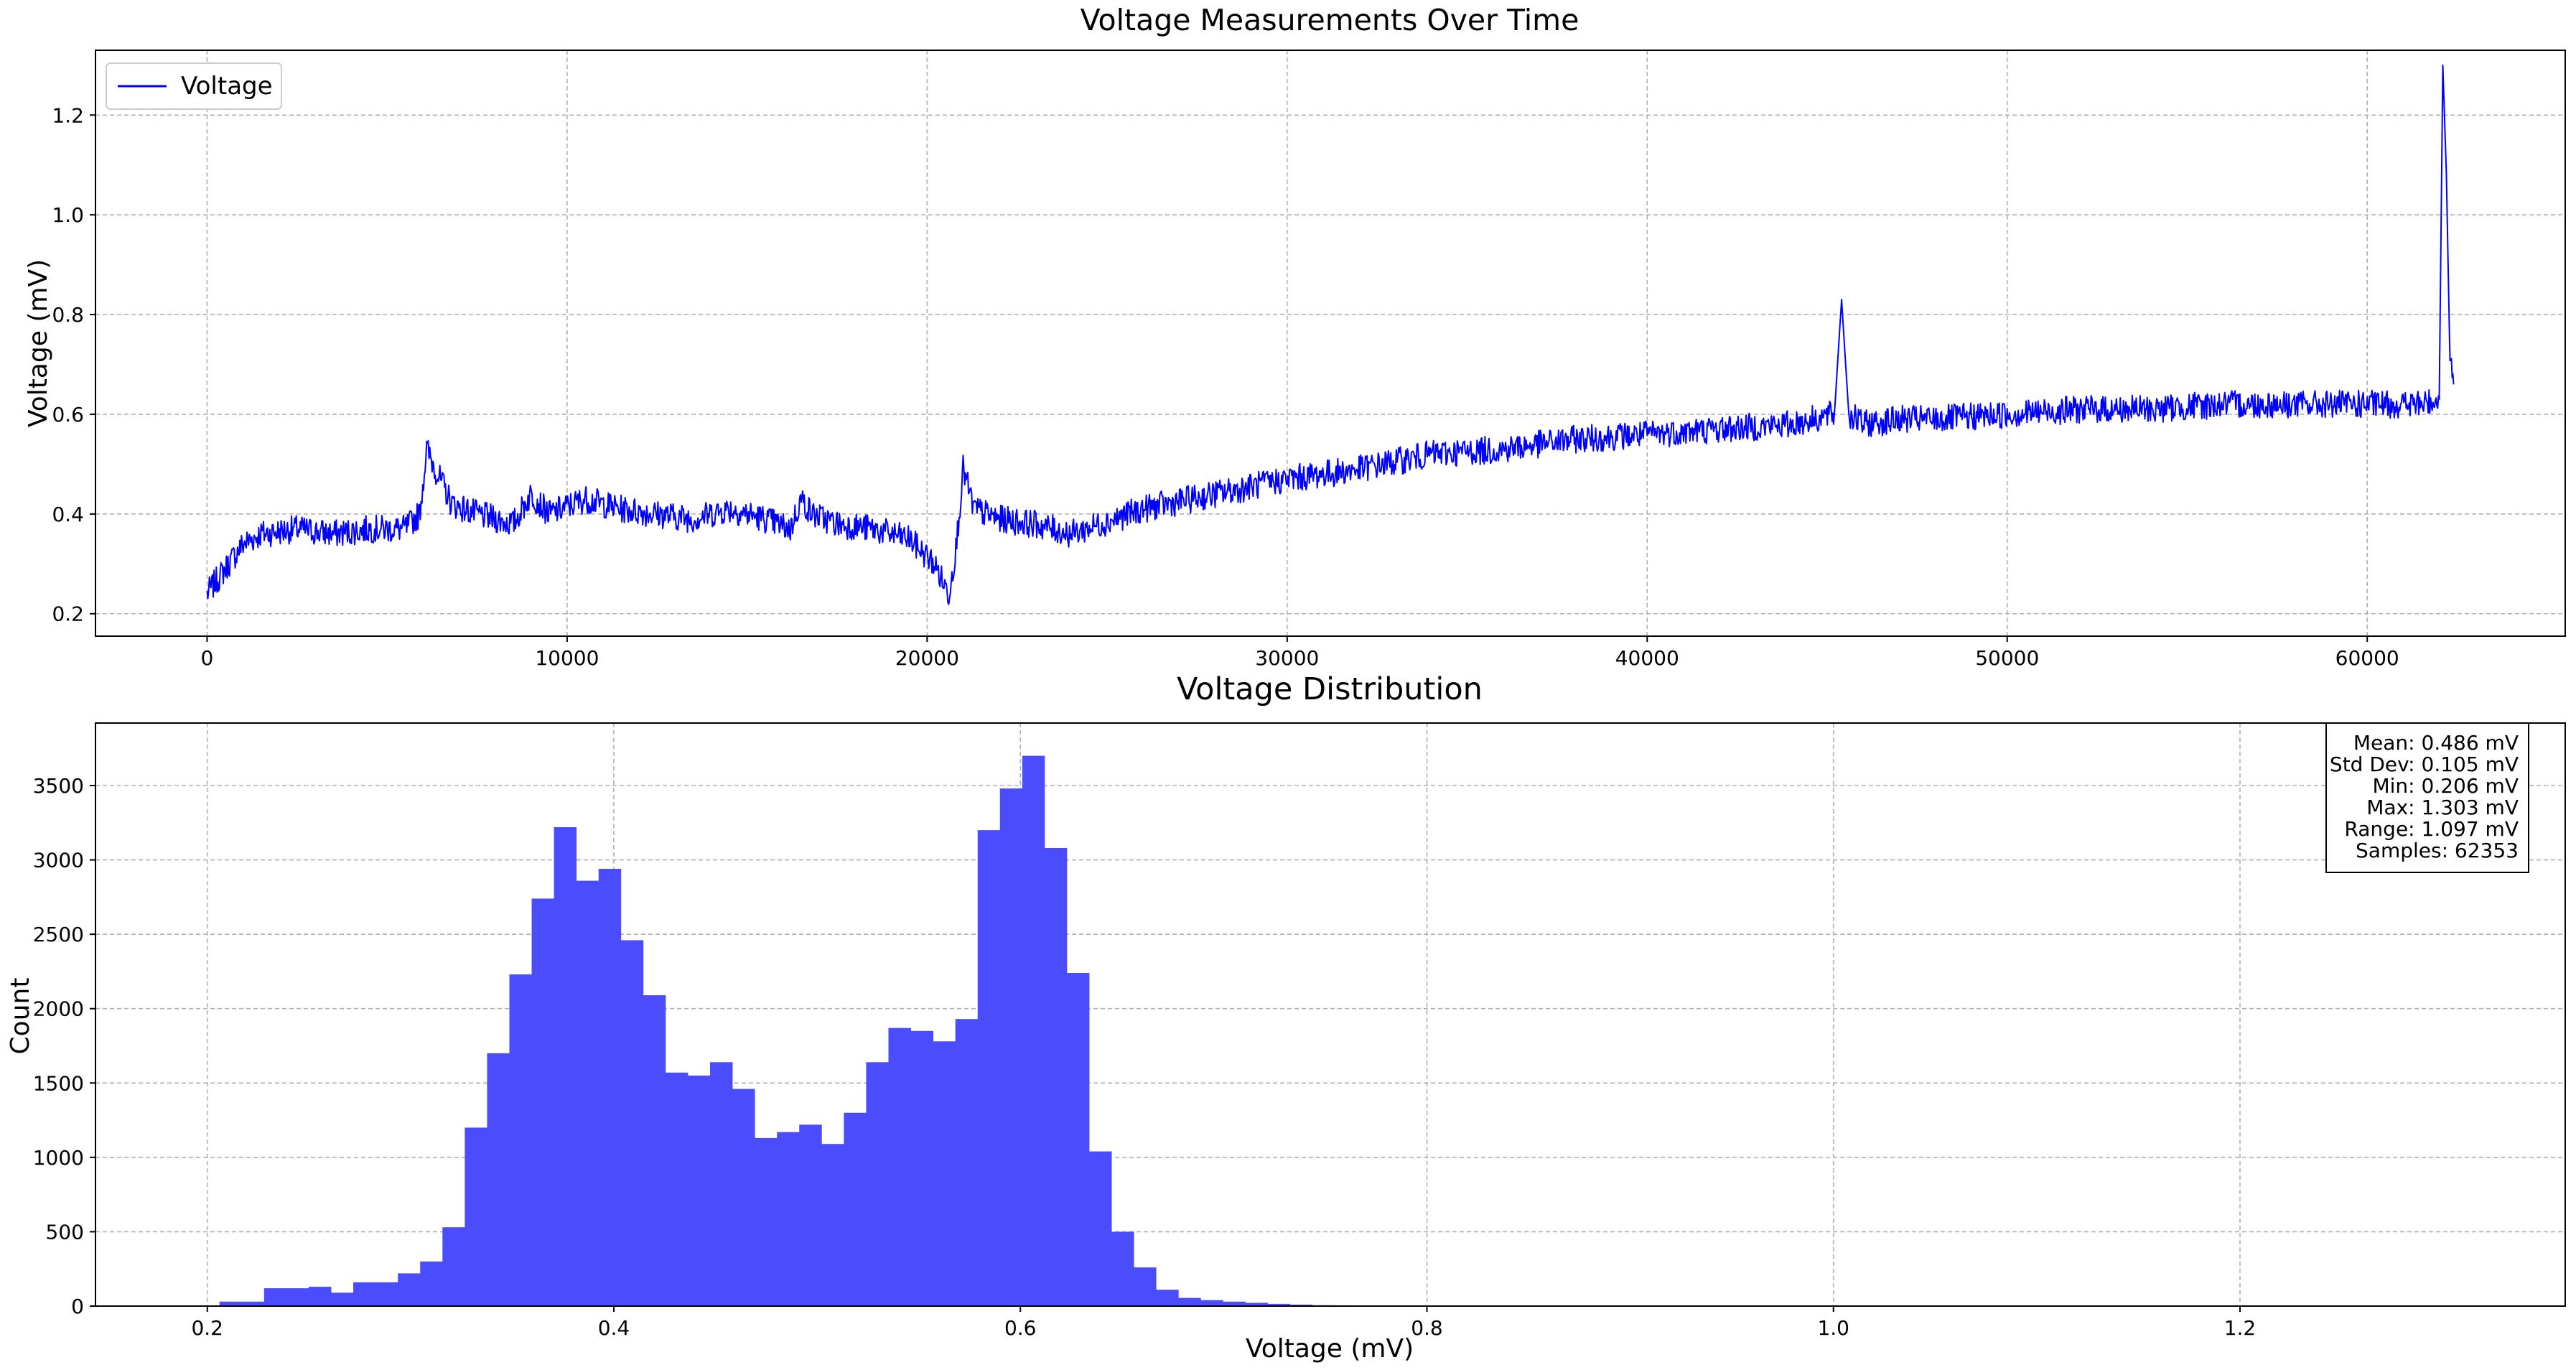 Image resolution: width=2576 pixels, height=1370 pixels. I want to click on histogram-title: Voltage Distribution, so click(1330, 689).